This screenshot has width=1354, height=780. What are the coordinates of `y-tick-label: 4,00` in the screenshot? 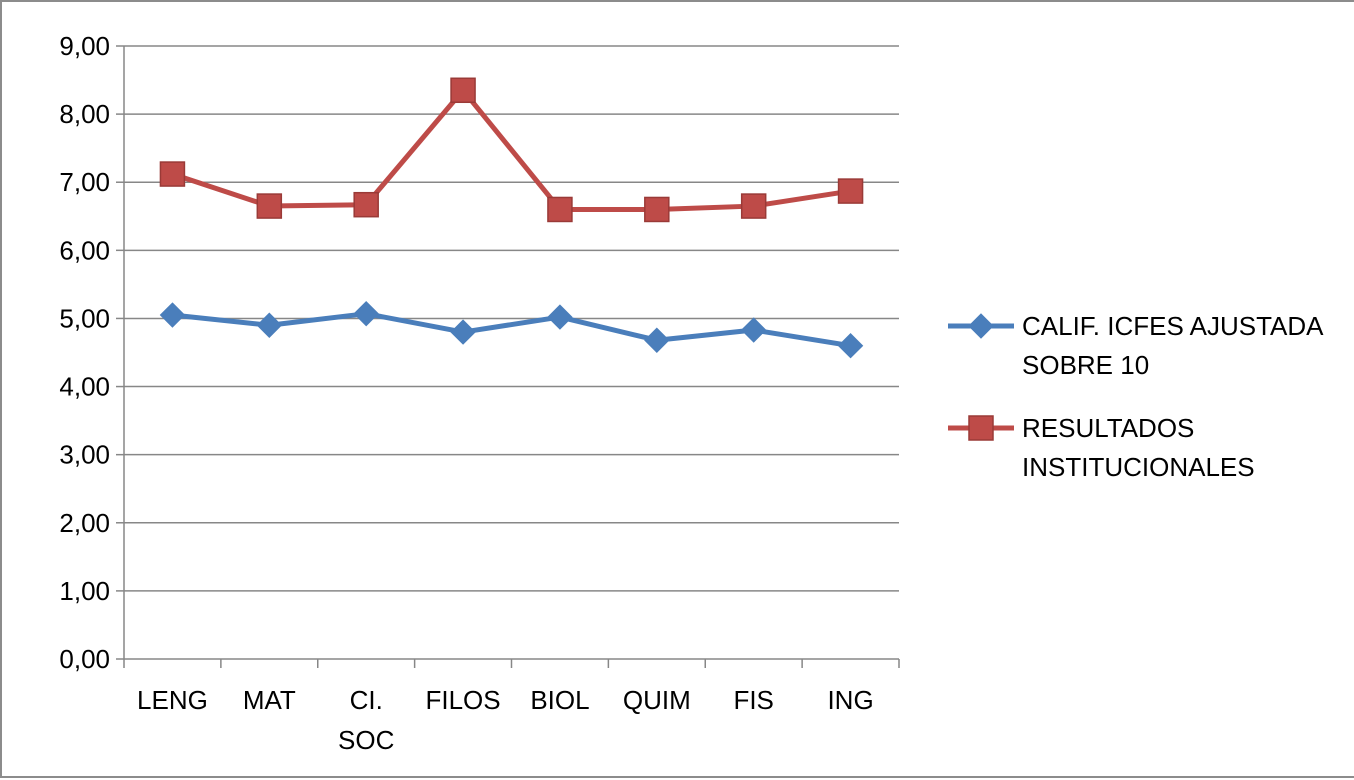 It's located at (84, 387).